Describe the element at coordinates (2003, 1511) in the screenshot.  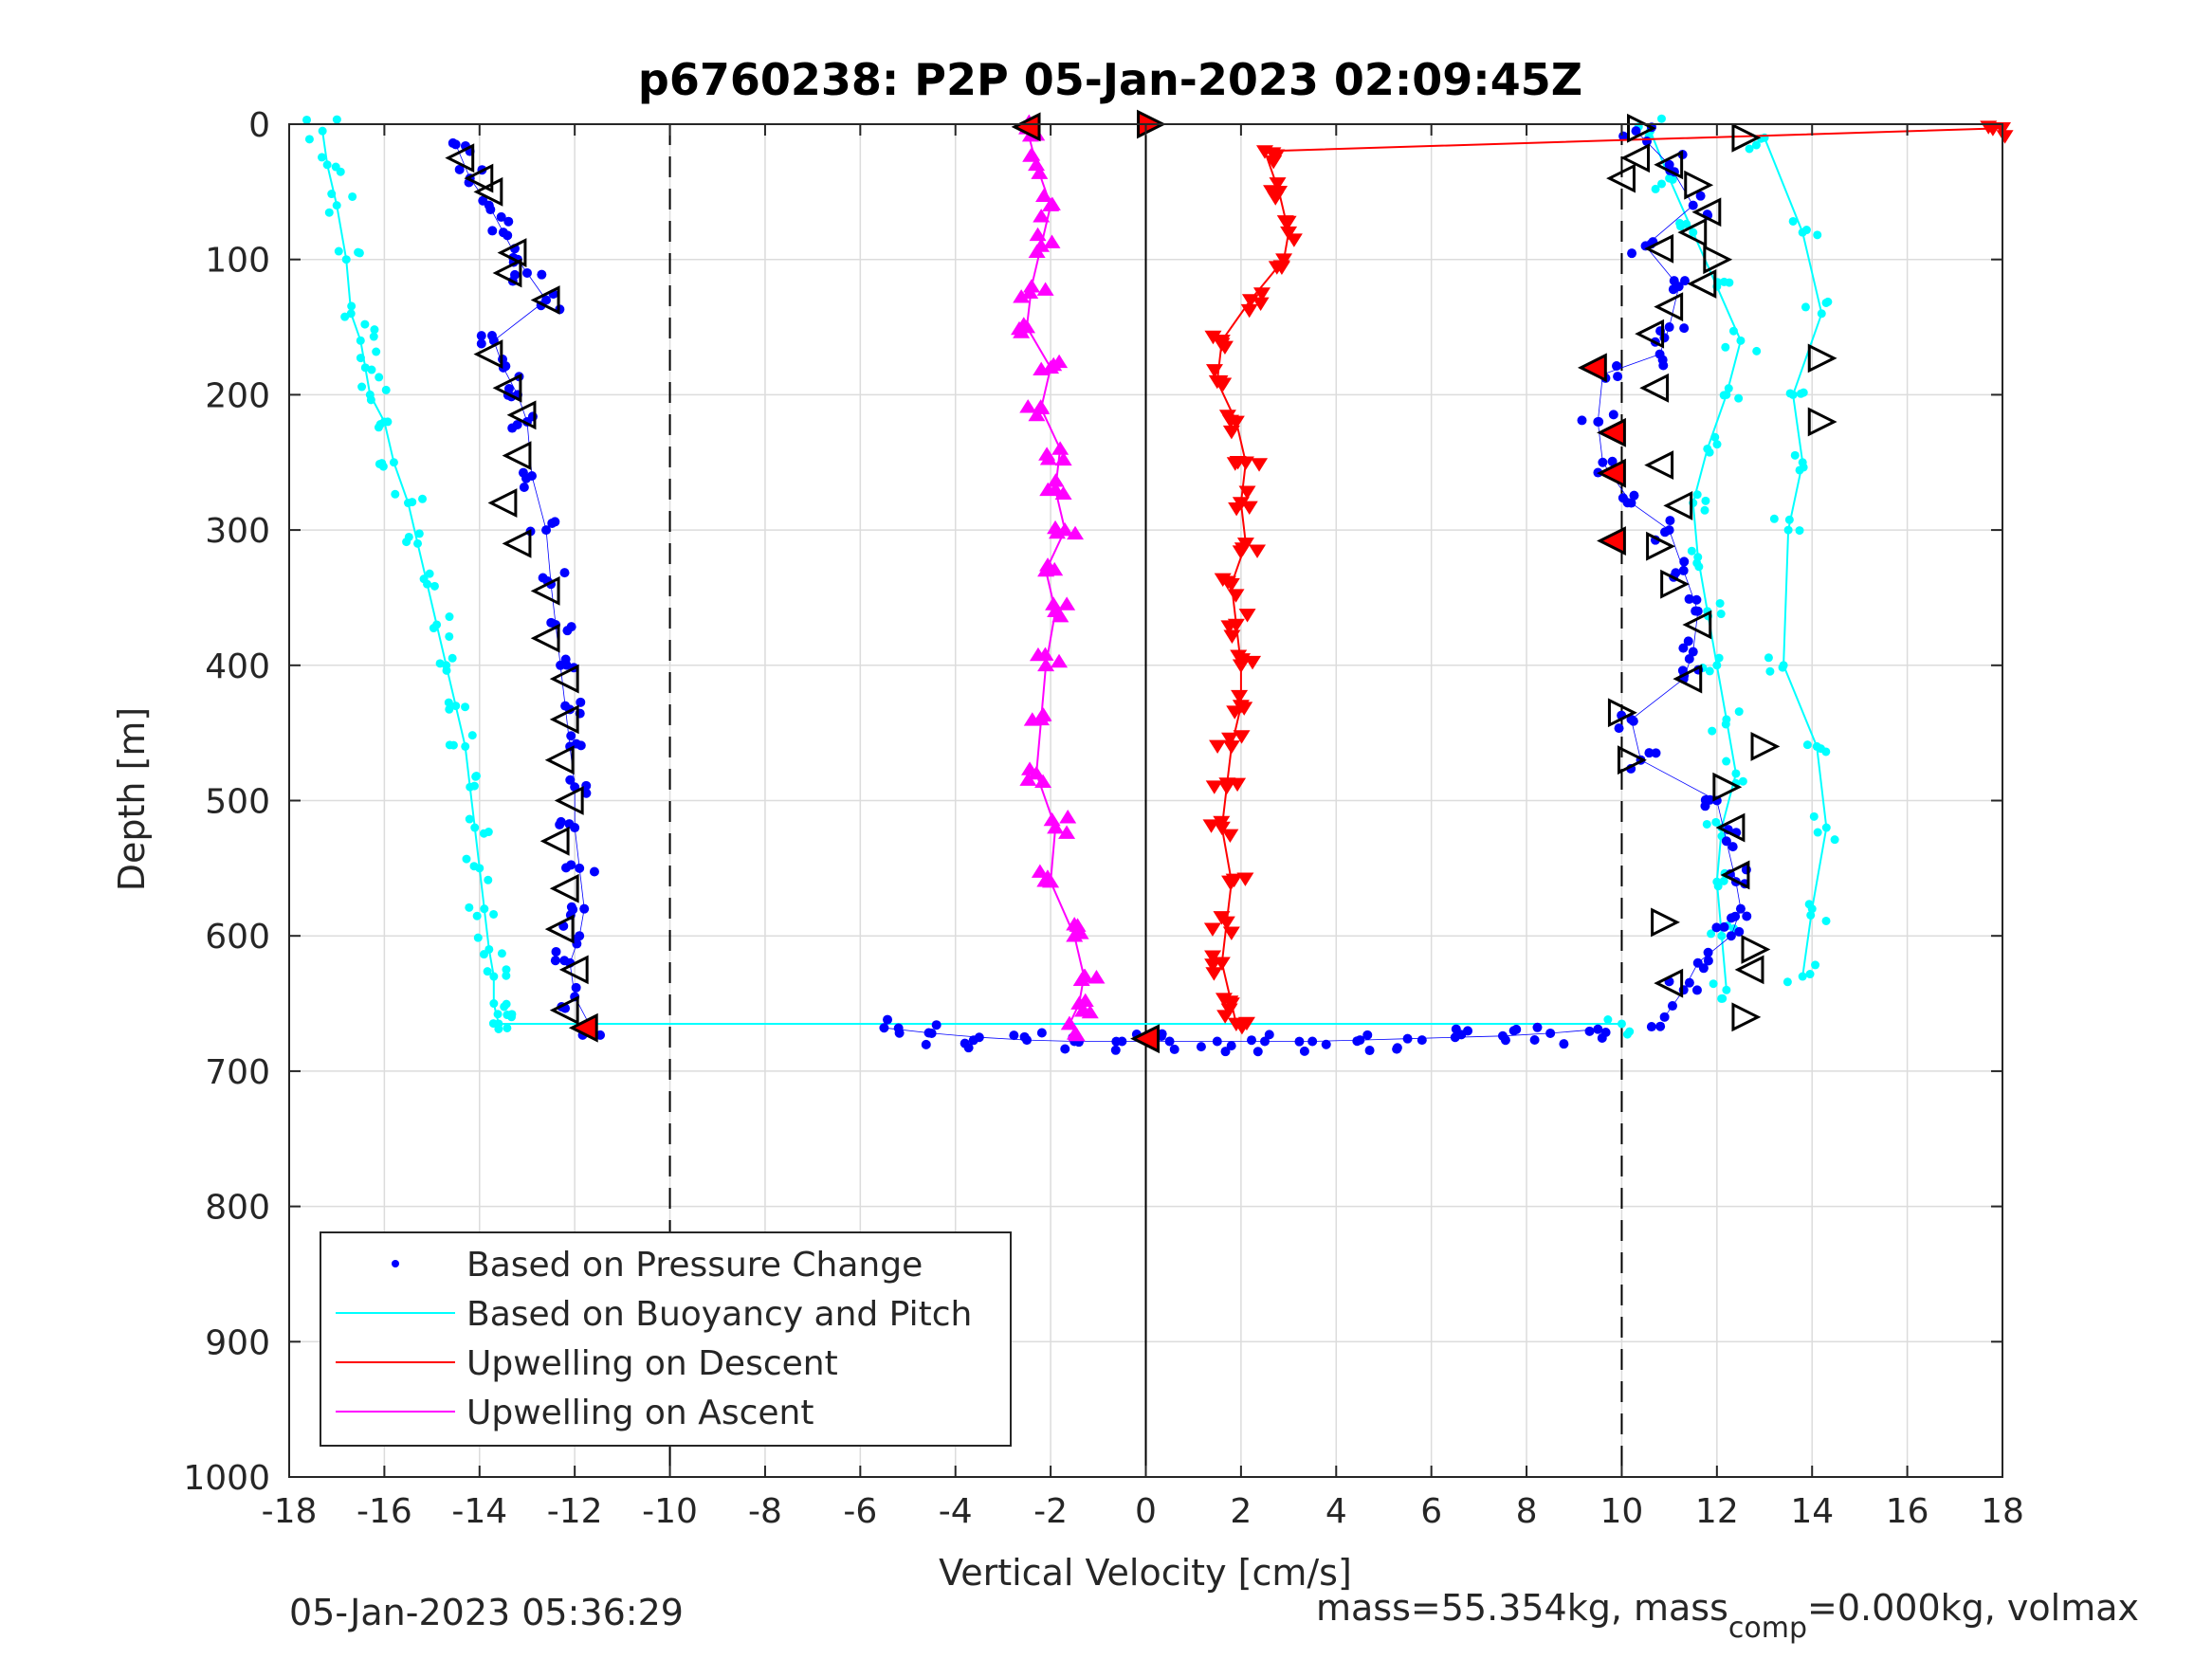
I see `x-tick-label: 18` at that location.